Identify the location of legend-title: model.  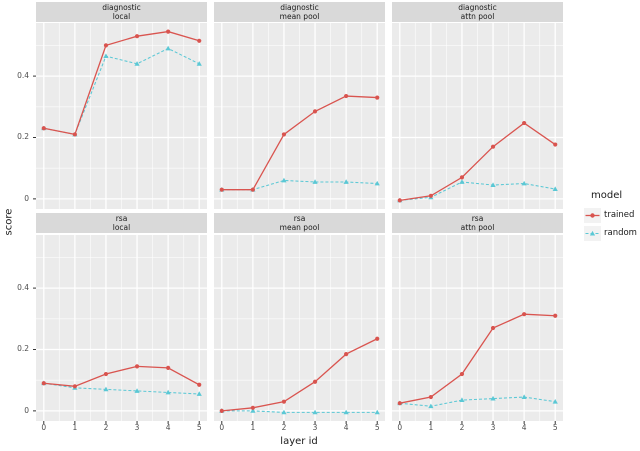
(607, 195).